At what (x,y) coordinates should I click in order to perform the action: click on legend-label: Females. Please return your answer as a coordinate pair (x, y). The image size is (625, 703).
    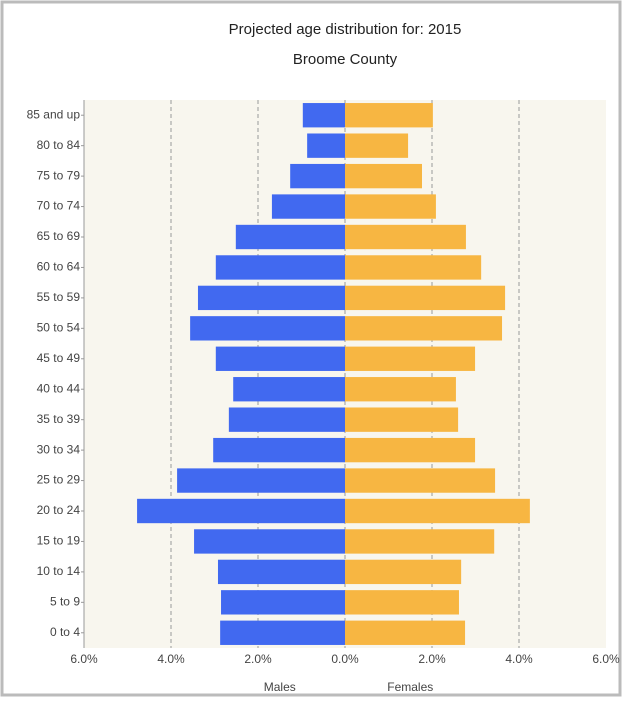
    Looking at the image, I should click on (410, 687).